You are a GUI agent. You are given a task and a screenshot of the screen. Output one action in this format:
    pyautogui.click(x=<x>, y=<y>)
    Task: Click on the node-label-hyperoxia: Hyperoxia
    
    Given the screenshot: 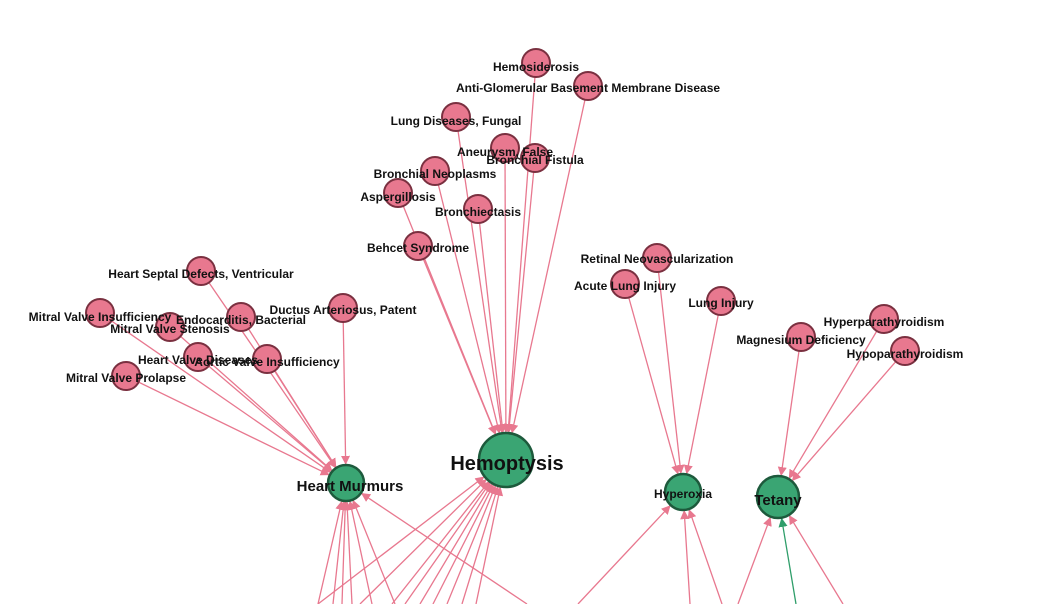 What is the action you would take?
    pyautogui.click(x=683, y=494)
    